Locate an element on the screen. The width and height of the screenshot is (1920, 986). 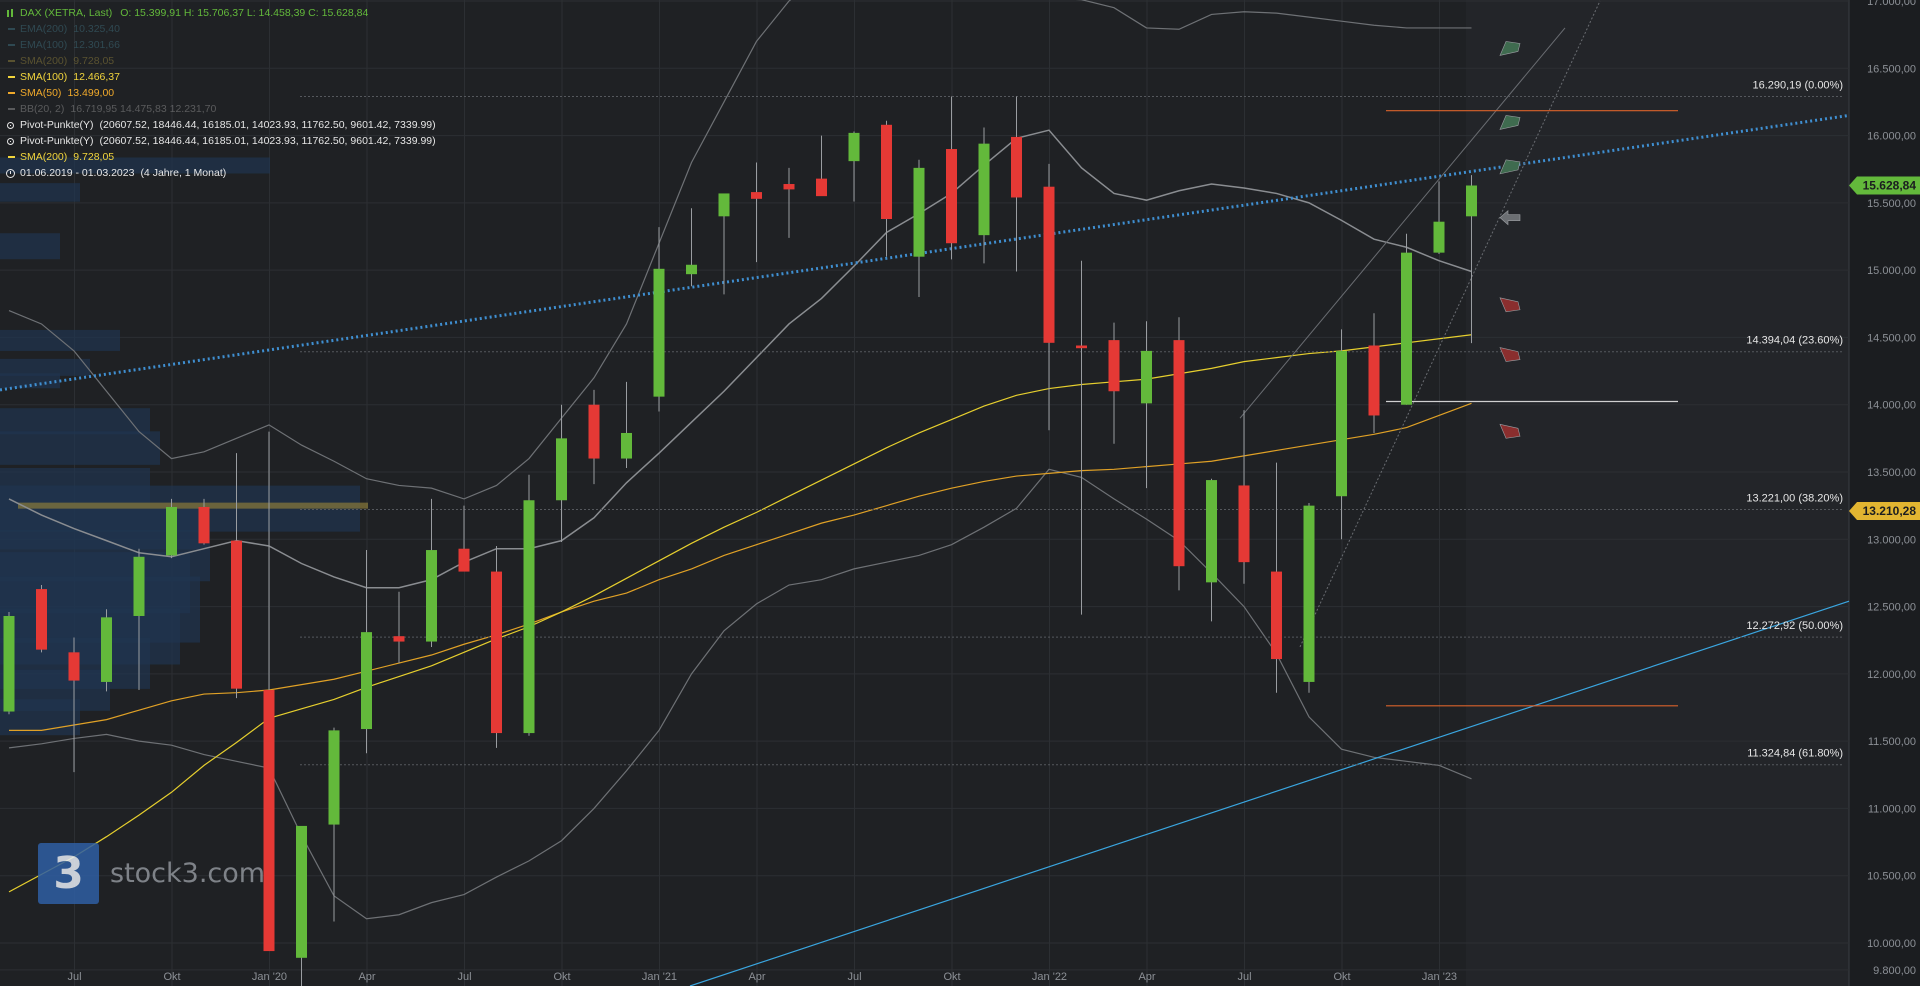
legend-row: SMA(50) 13.499,00 is located at coordinates (221, 93).